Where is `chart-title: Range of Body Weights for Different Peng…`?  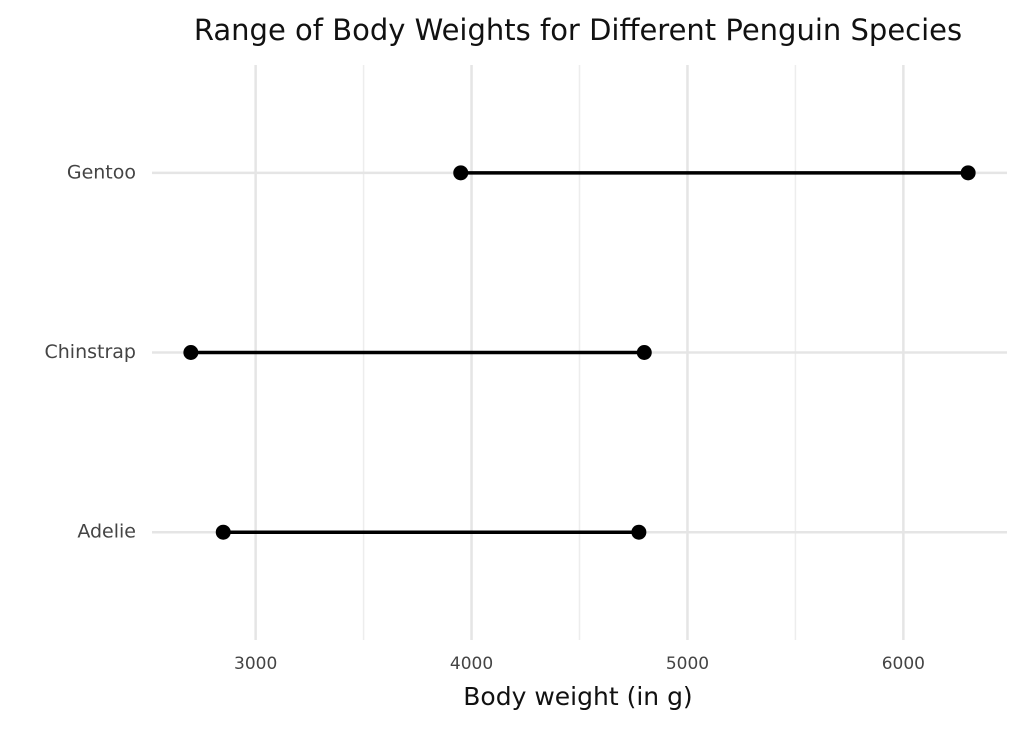 chart-title: Range of Body Weights for Different Peng… is located at coordinates (578, 30).